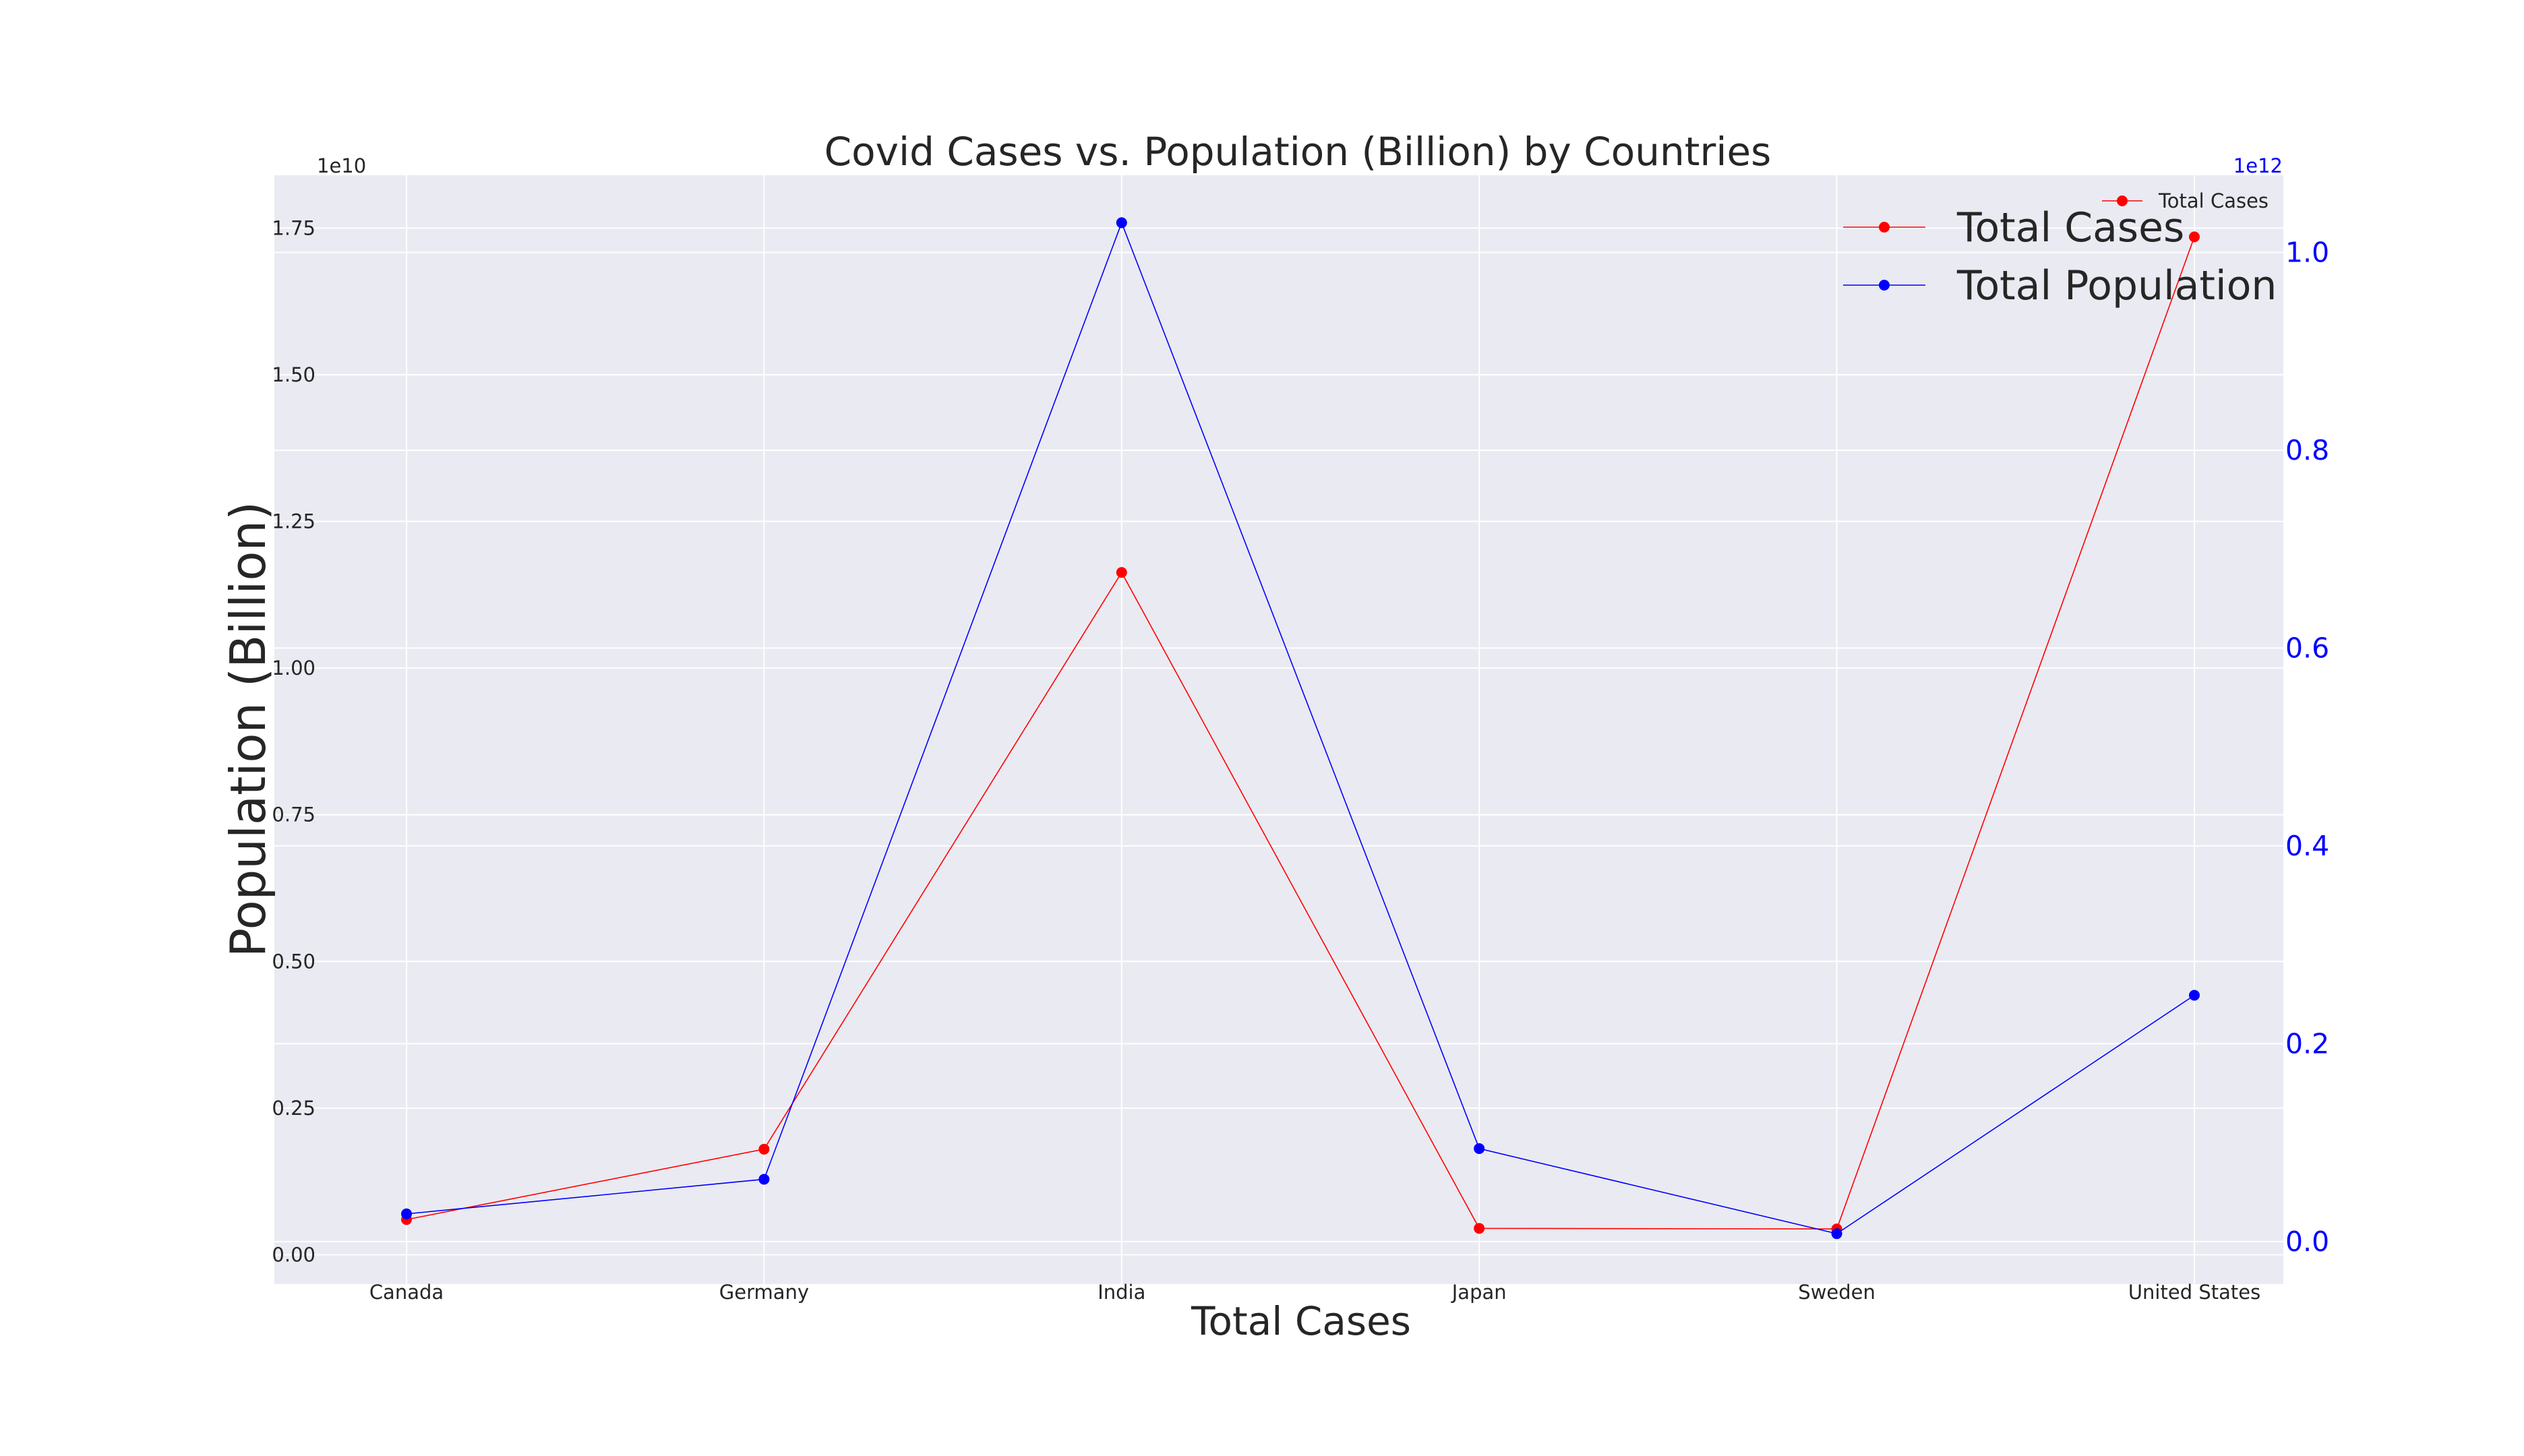 Image resolution: width=2524 pixels, height=1456 pixels. Describe the element at coordinates (294, 961) in the screenshot. I see `left-tick-label: 0.50` at that location.